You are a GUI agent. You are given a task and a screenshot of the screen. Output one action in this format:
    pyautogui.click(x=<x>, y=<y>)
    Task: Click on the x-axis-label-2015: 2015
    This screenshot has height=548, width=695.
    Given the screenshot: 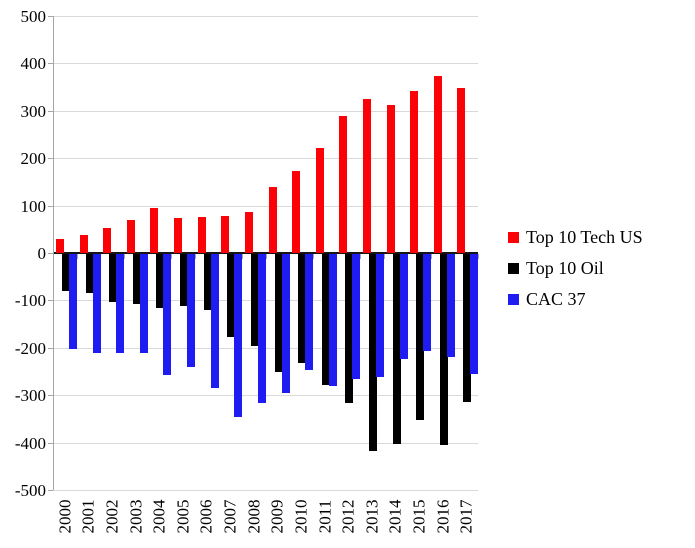 What is the action you would take?
    pyautogui.click(x=419, y=516)
    